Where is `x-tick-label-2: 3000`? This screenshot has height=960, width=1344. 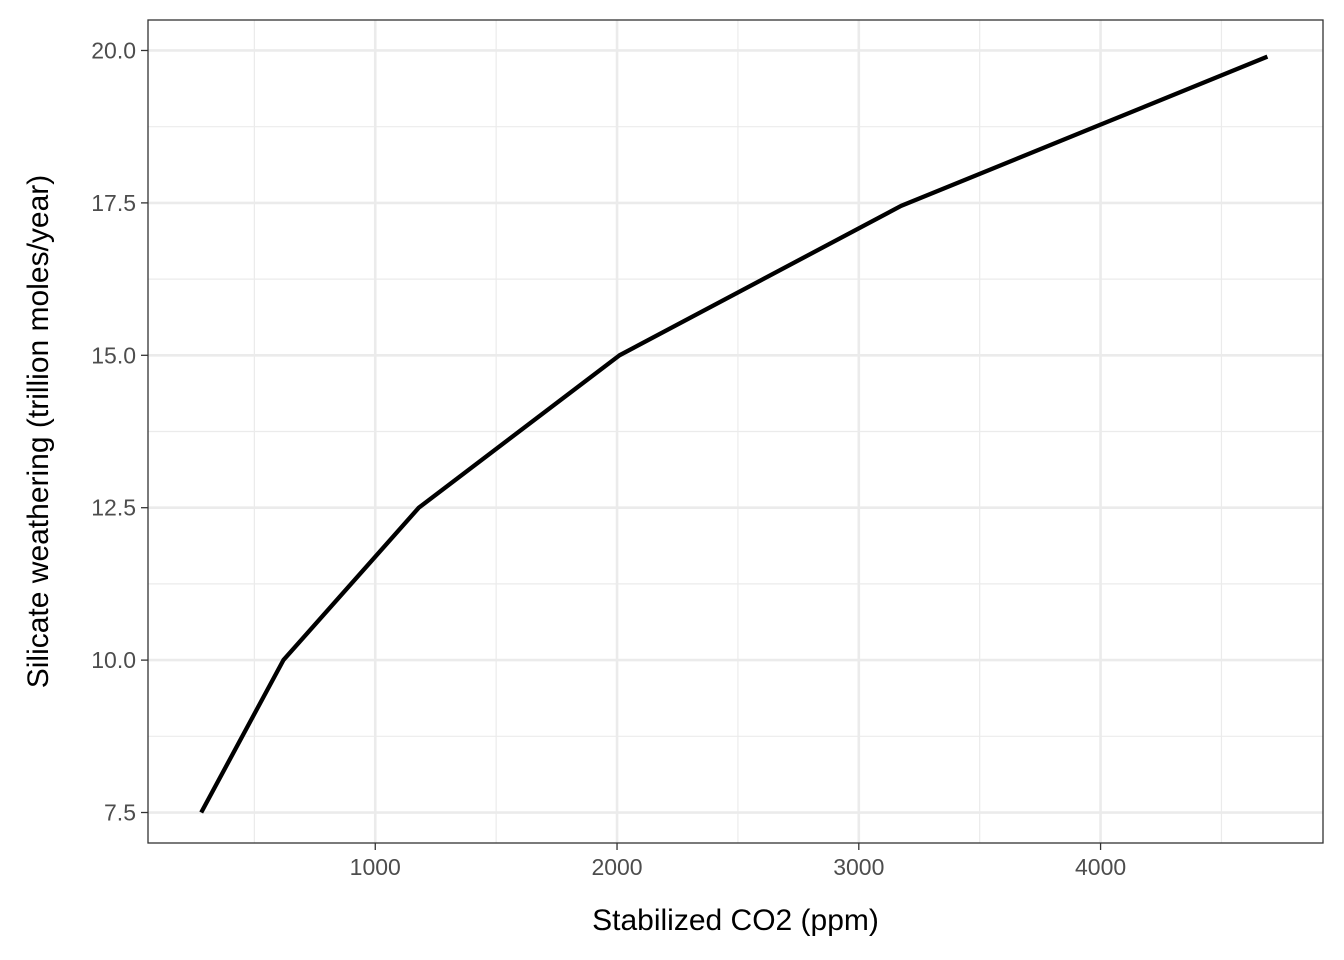
x-tick-label-2: 3000 is located at coordinates (858, 867).